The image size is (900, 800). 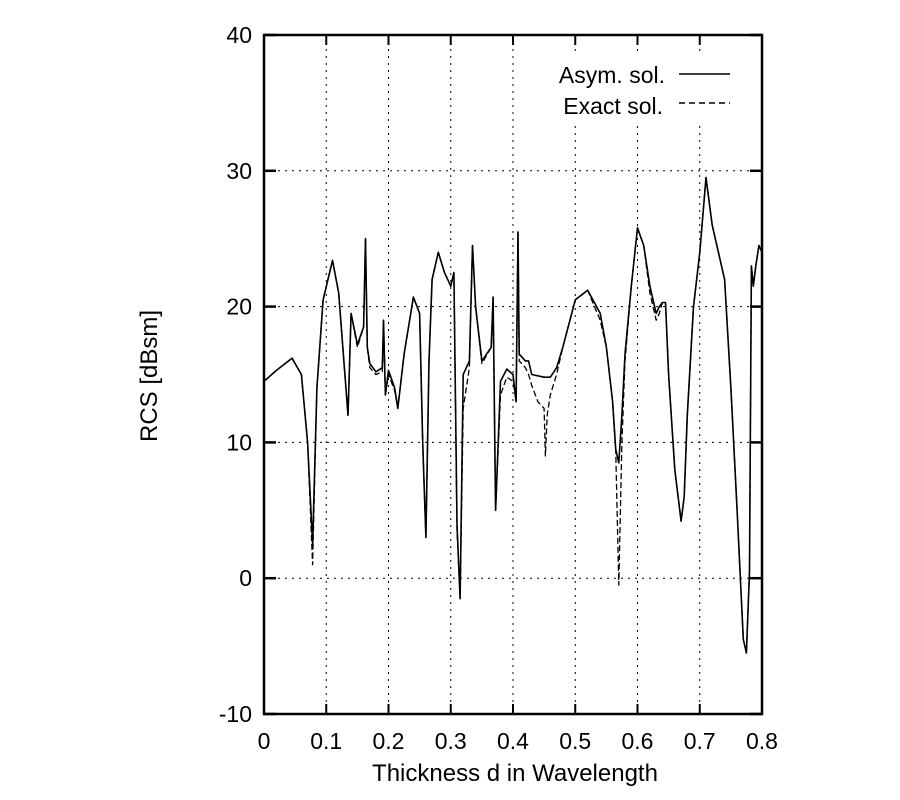 What do you see at coordinates (239, 35) in the screenshot?
I see `y-tick-label: 40` at bounding box center [239, 35].